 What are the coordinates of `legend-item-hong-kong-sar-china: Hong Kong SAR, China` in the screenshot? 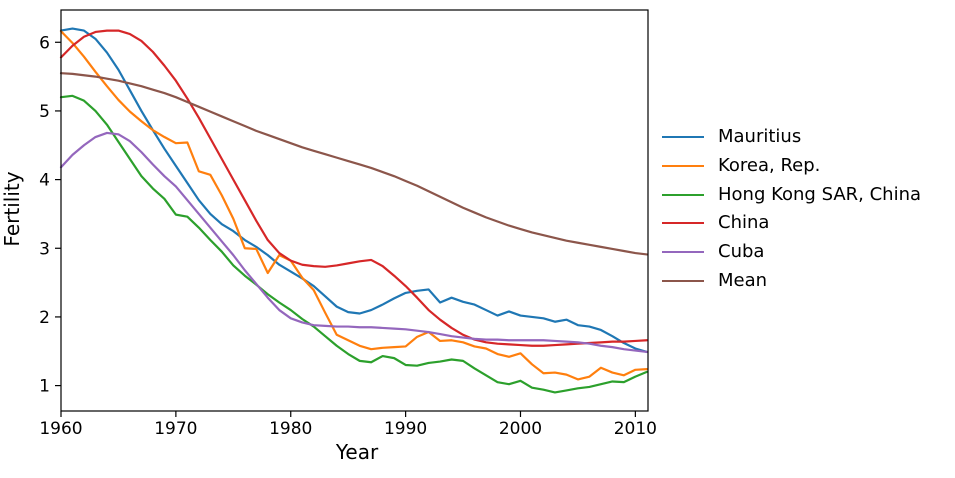 It's located at (791, 194).